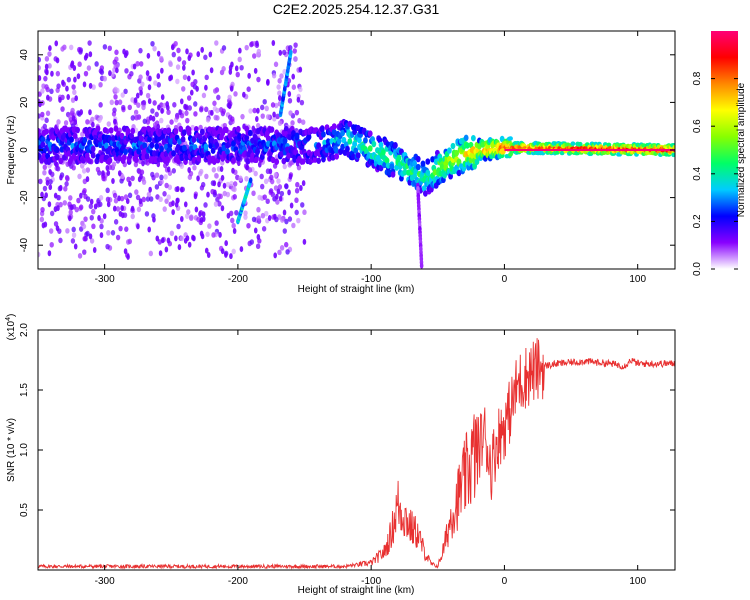 This screenshot has width=750, height=600. Describe the element at coordinates (24, 150) in the screenshot. I see `y-tick-label: 0` at that location.